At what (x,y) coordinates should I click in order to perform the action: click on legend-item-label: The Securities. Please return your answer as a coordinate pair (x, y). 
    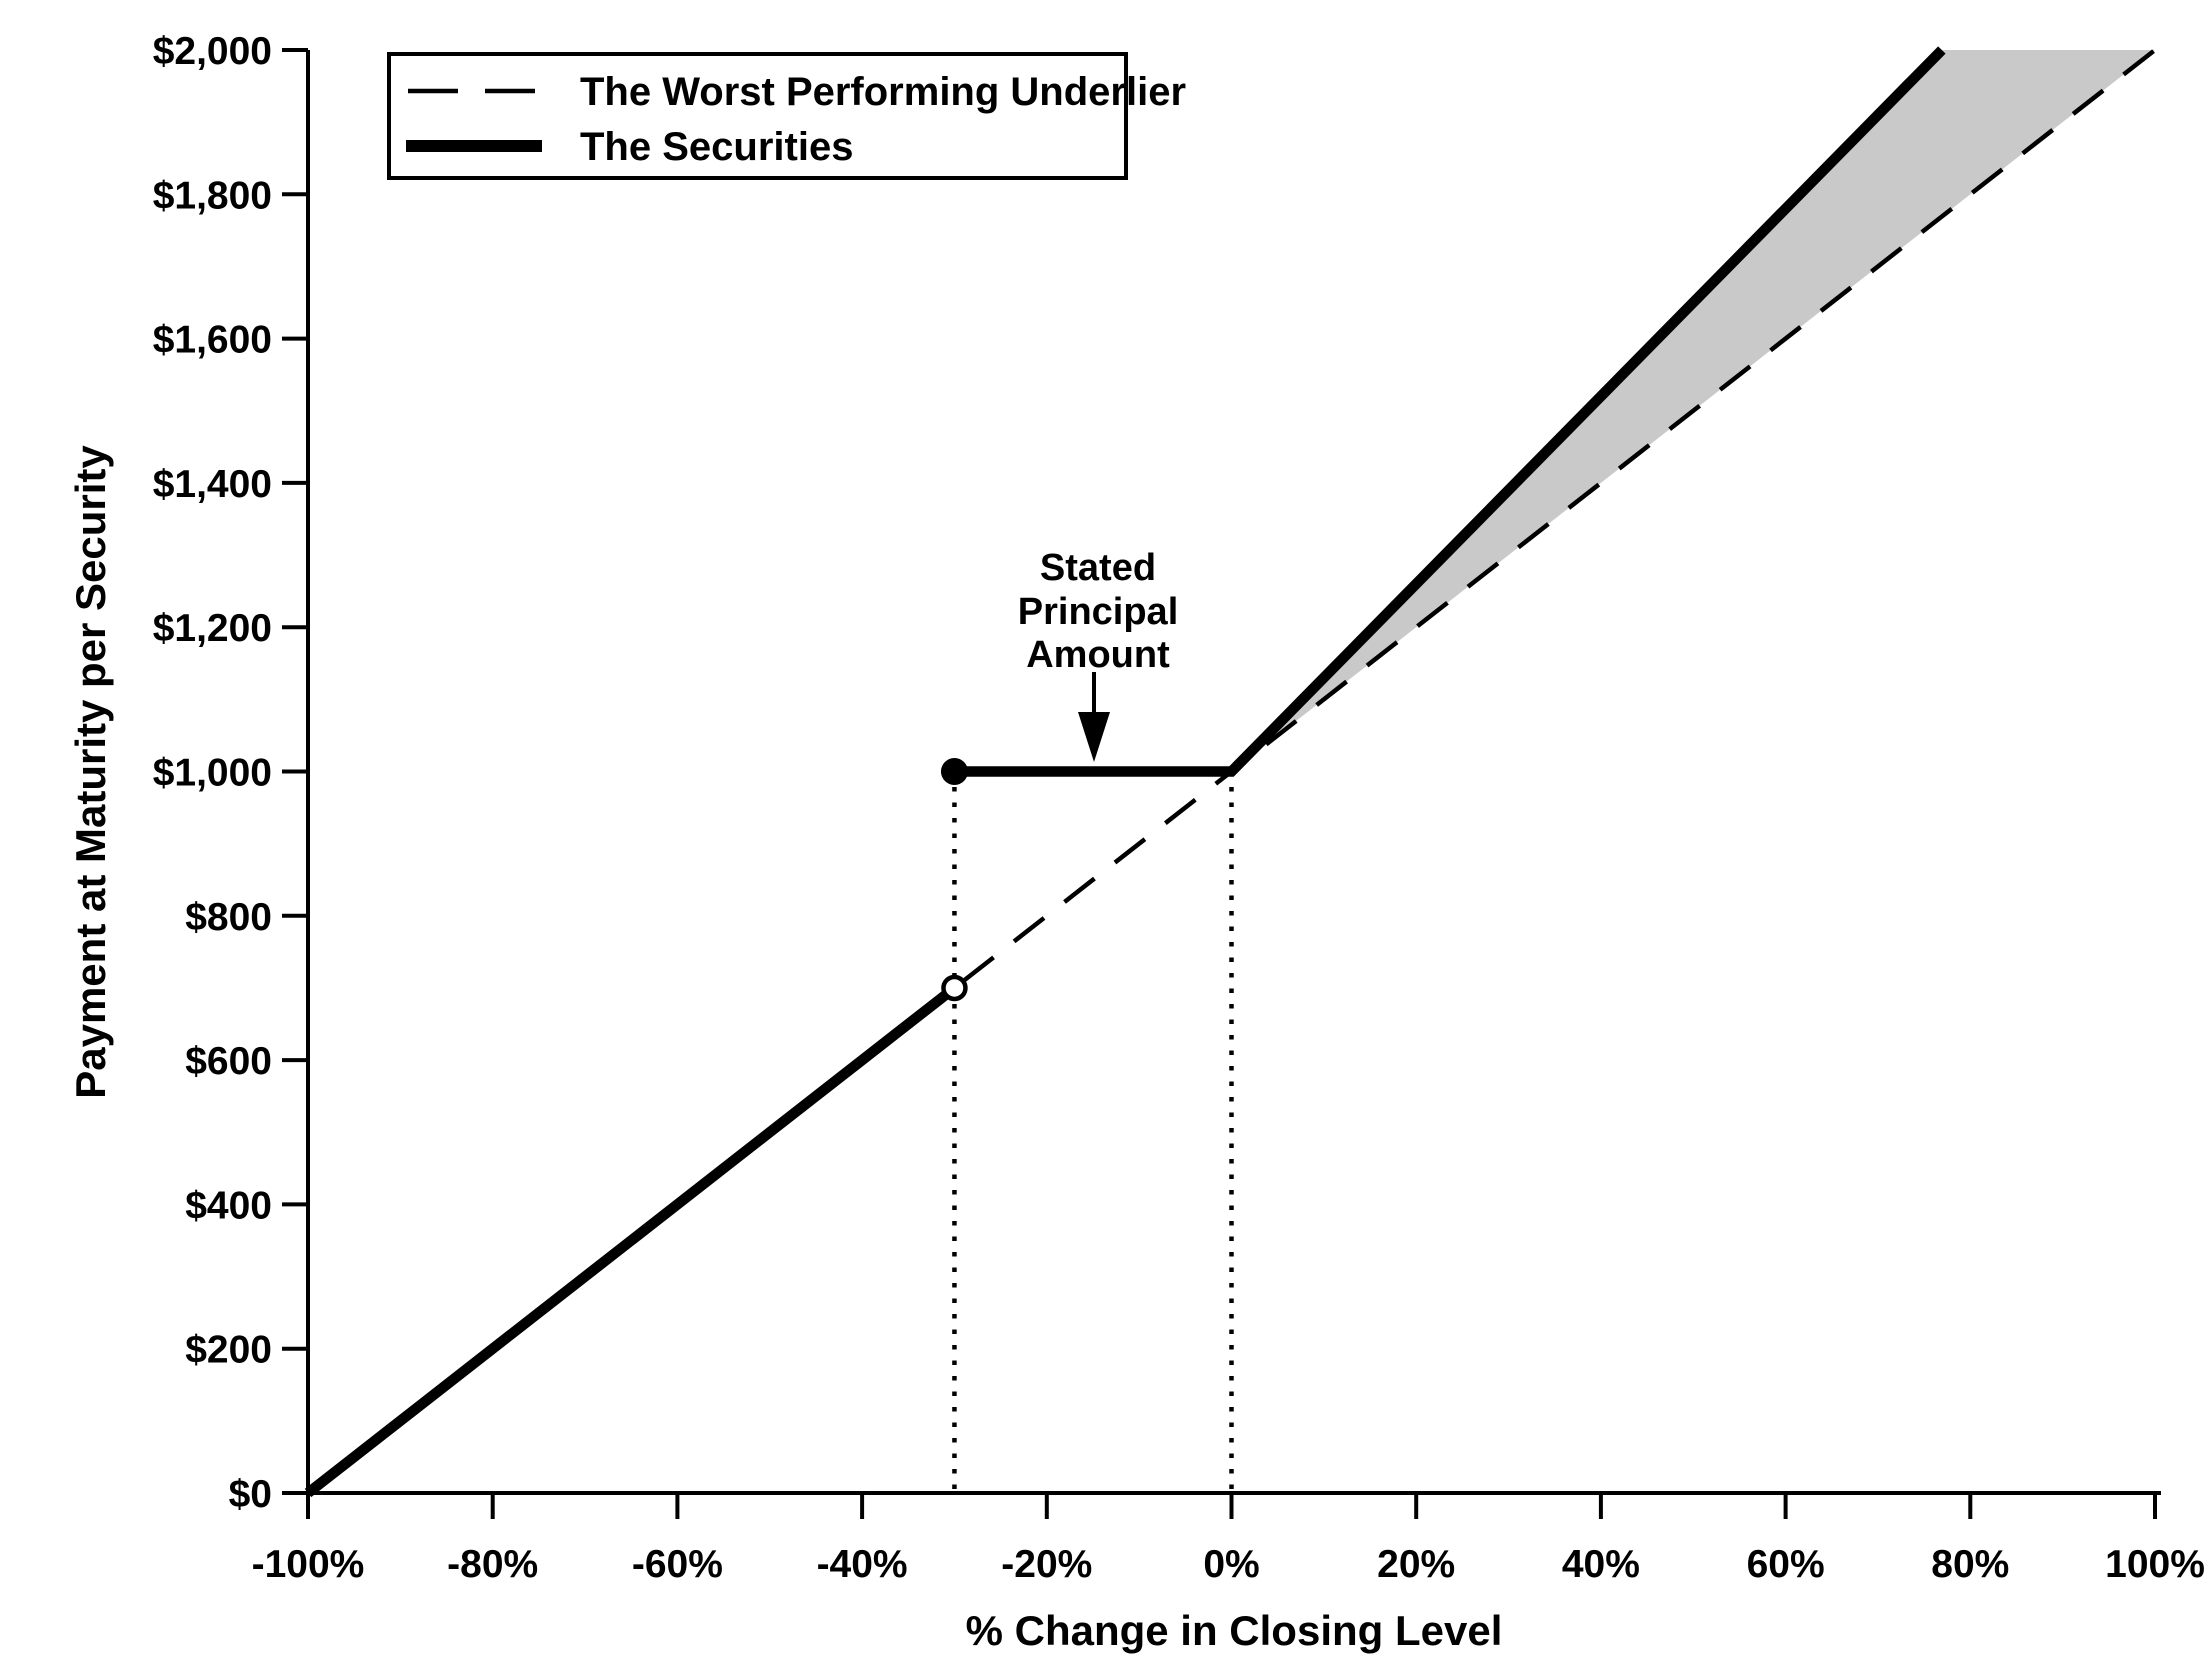
    Looking at the image, I should click on (716, 147).